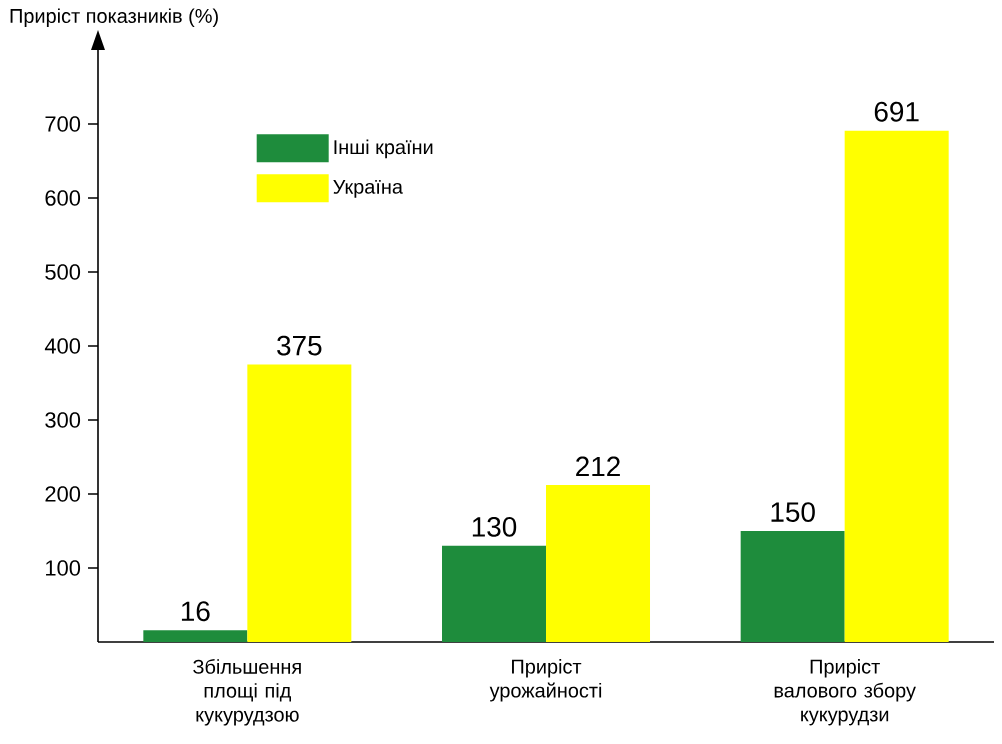 The image size is (1002, 744). I want to click on data-label: 212, so click(598, 466).